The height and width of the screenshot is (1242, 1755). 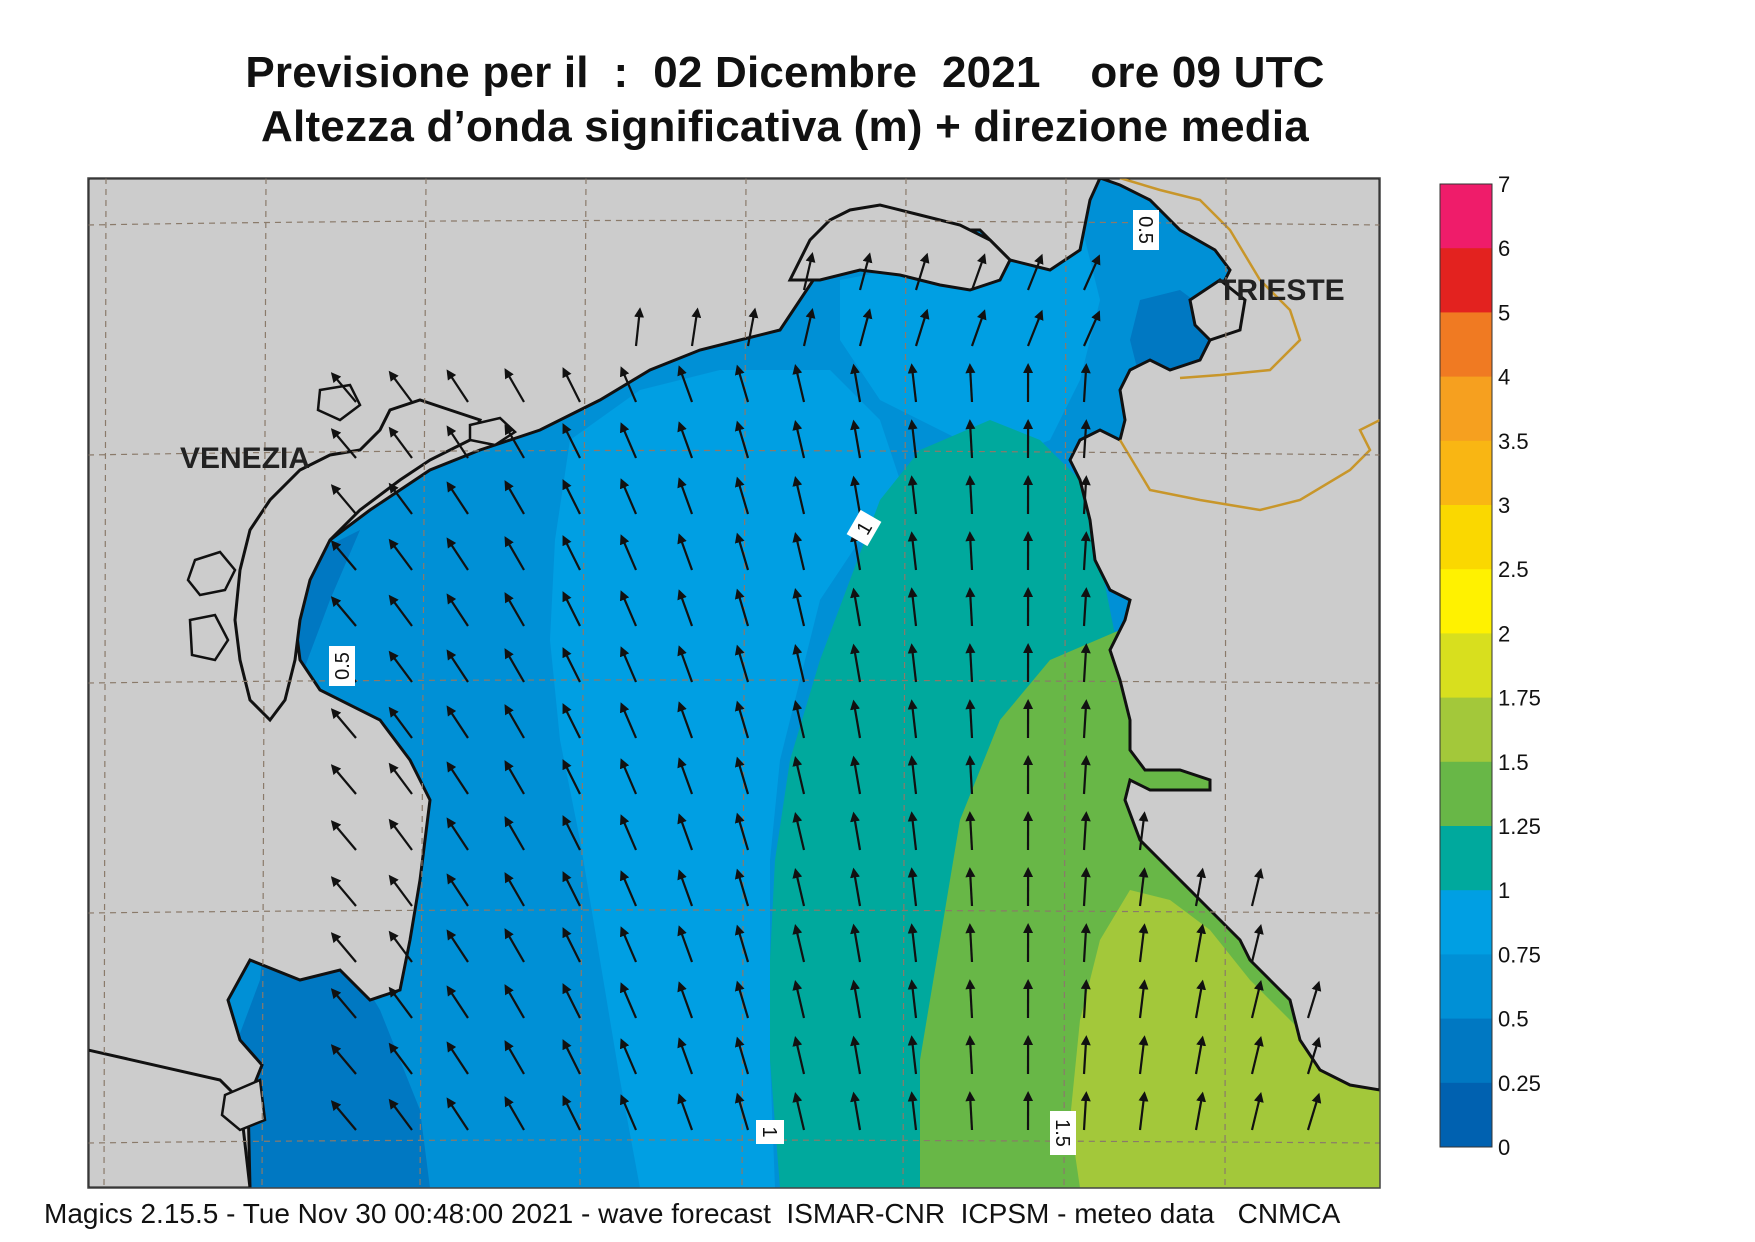 I want to click on colorbar-label: 0.5, so click(x=1513, y=1019).